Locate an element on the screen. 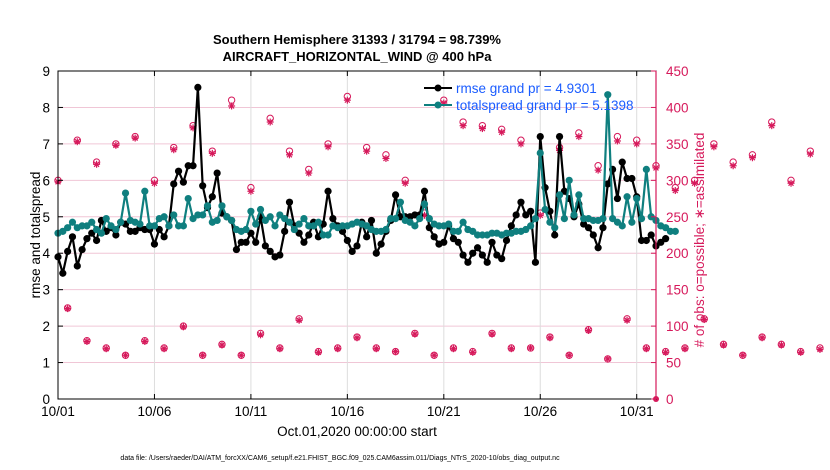 The height and width of the screenshot is (470, 830). y-axis-label: rmse and totalspread is located at coordinates (35, 235).